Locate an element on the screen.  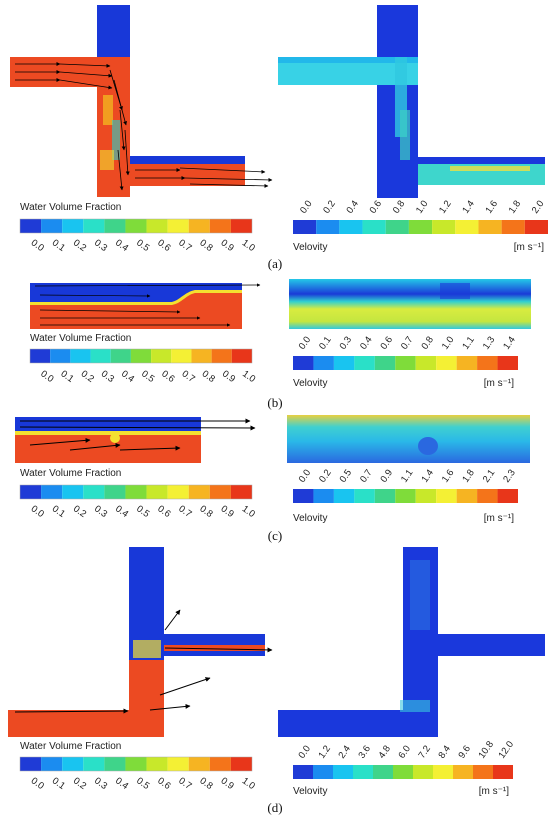
panel-b-vof-field is located at coordinates (145, 306).